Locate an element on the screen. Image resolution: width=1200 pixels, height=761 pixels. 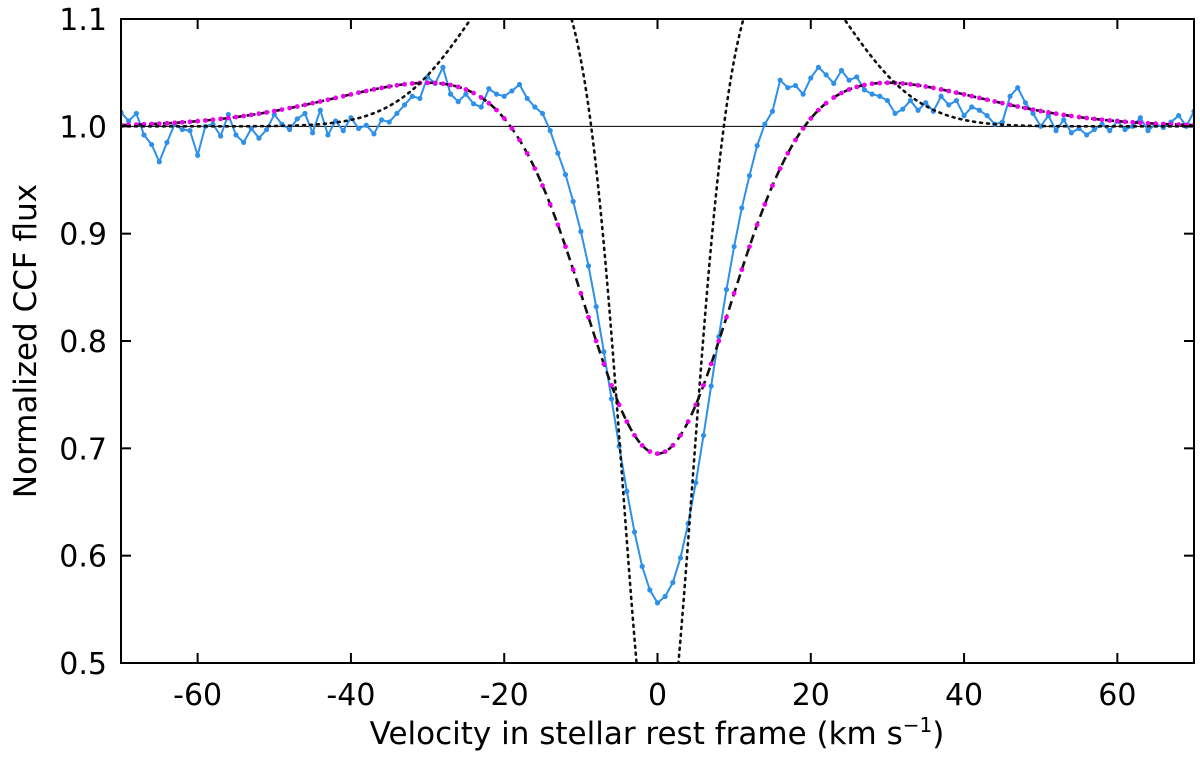
y-tick-label: 1.1 is located at coordinates (83, 20).